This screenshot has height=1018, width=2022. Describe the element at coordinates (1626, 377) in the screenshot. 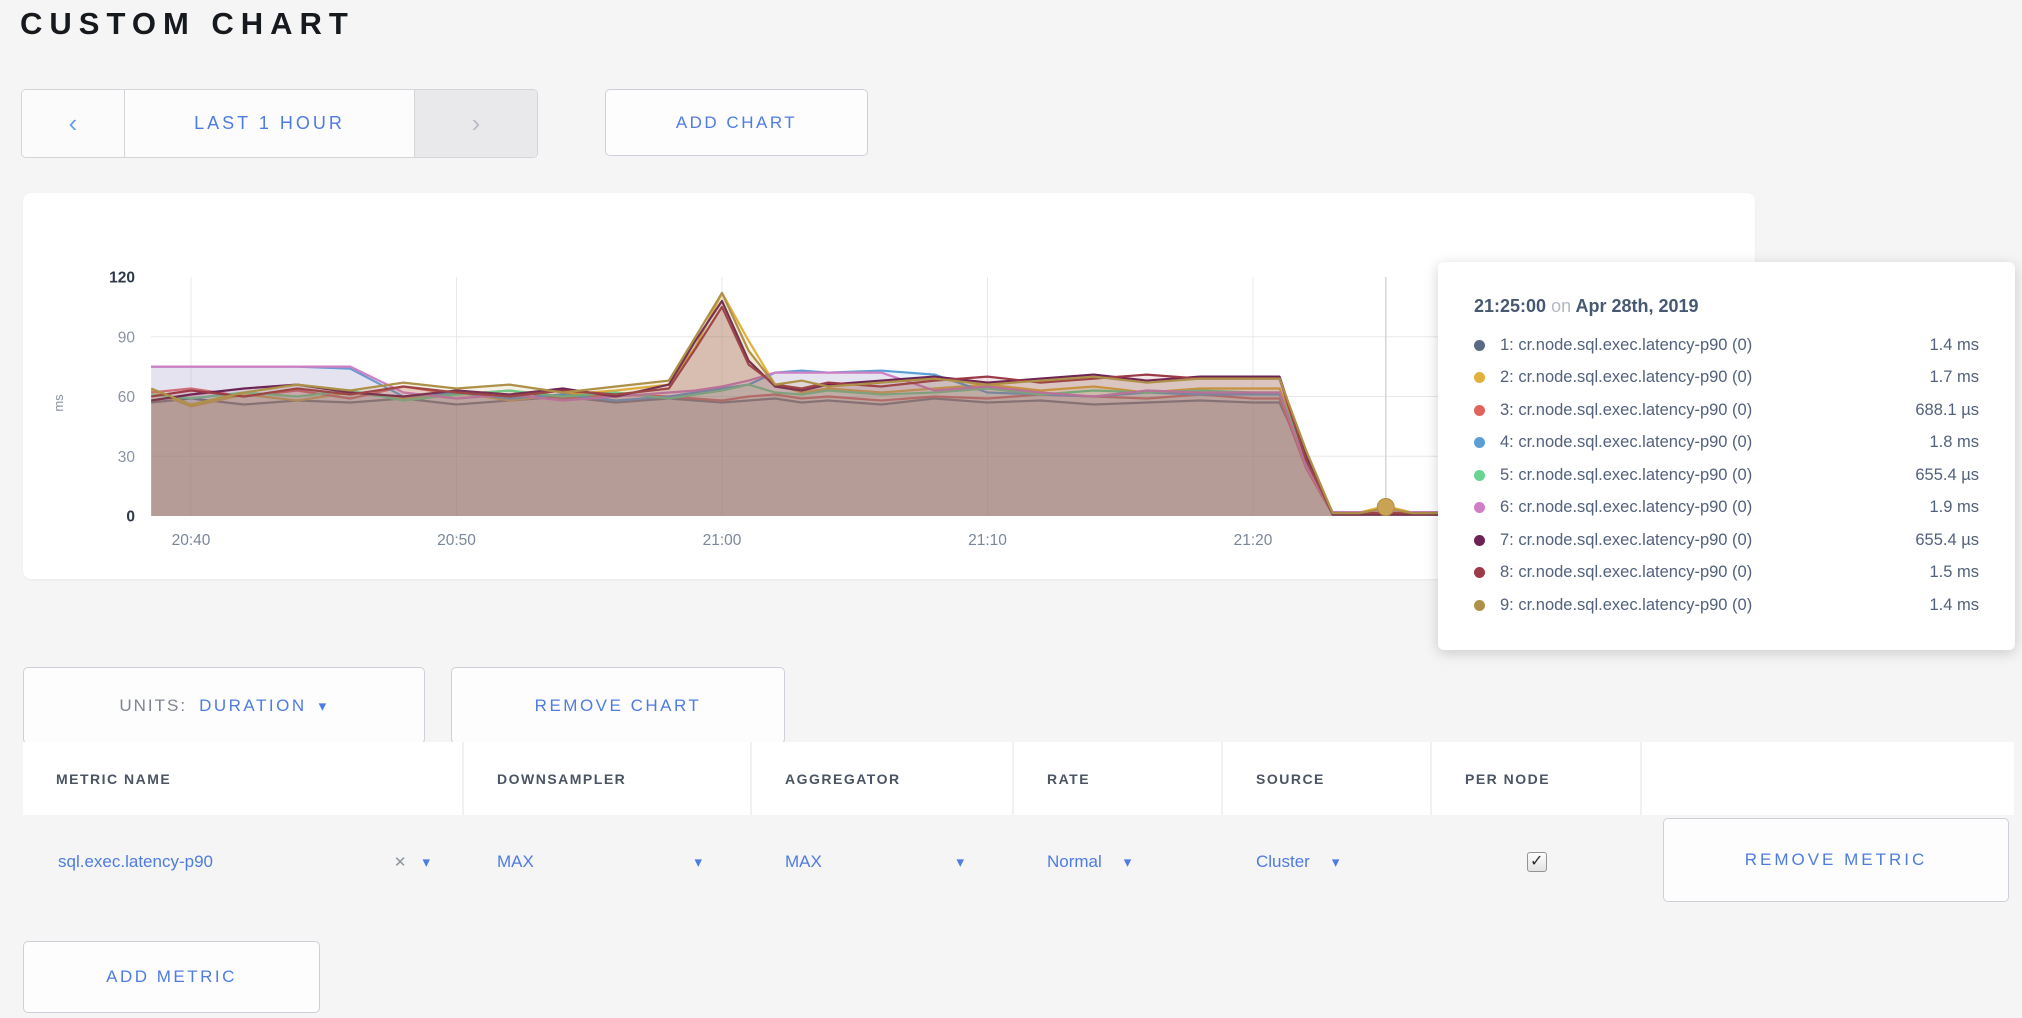

I see `series-label: 2: cr.node.sql.exec.latency-p90 (0)` at that location.